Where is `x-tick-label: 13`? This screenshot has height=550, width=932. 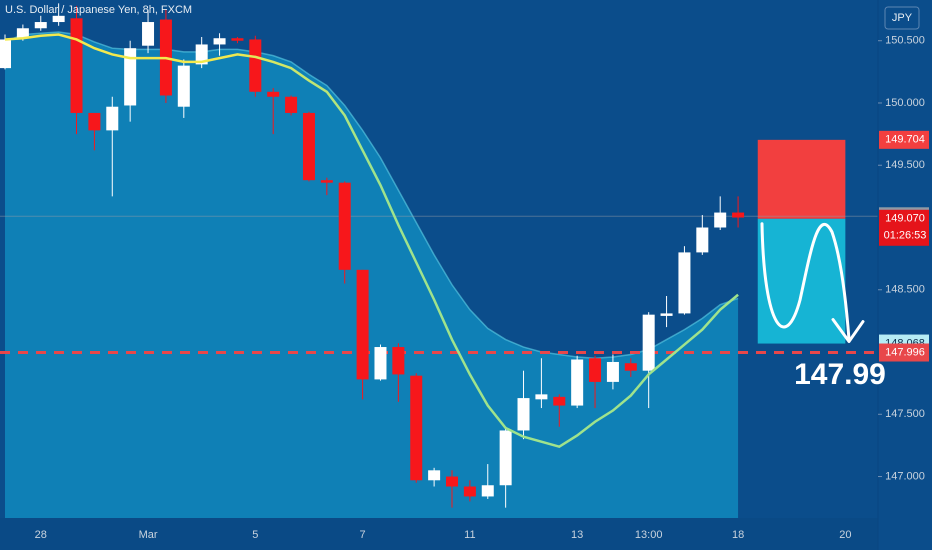 x-tick-label: 13 is located at coordinates (577, 535).